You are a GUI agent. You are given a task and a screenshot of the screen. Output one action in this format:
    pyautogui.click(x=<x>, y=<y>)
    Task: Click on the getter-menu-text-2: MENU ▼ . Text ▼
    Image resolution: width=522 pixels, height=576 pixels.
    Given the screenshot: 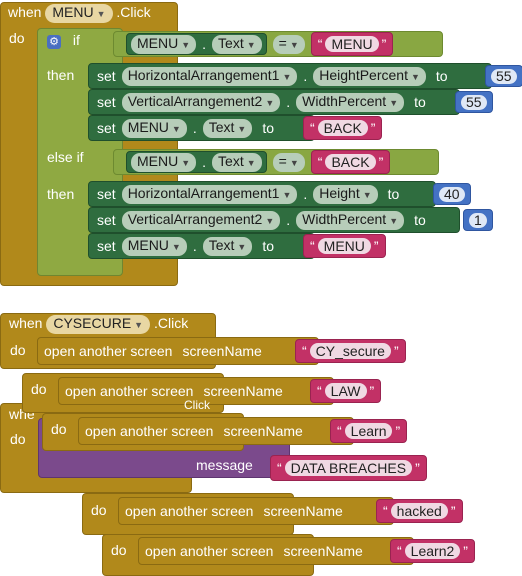 What is the action you would take?
    pyautogui.click(x=196, y=162)
    